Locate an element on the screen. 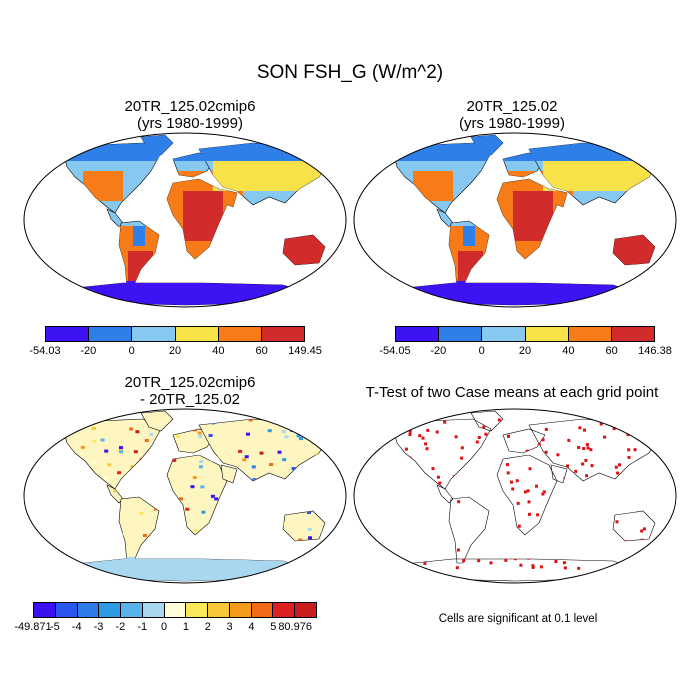 This screenshot has height=700, width=700. map-panel-difference is located at coordinates (185, 496).